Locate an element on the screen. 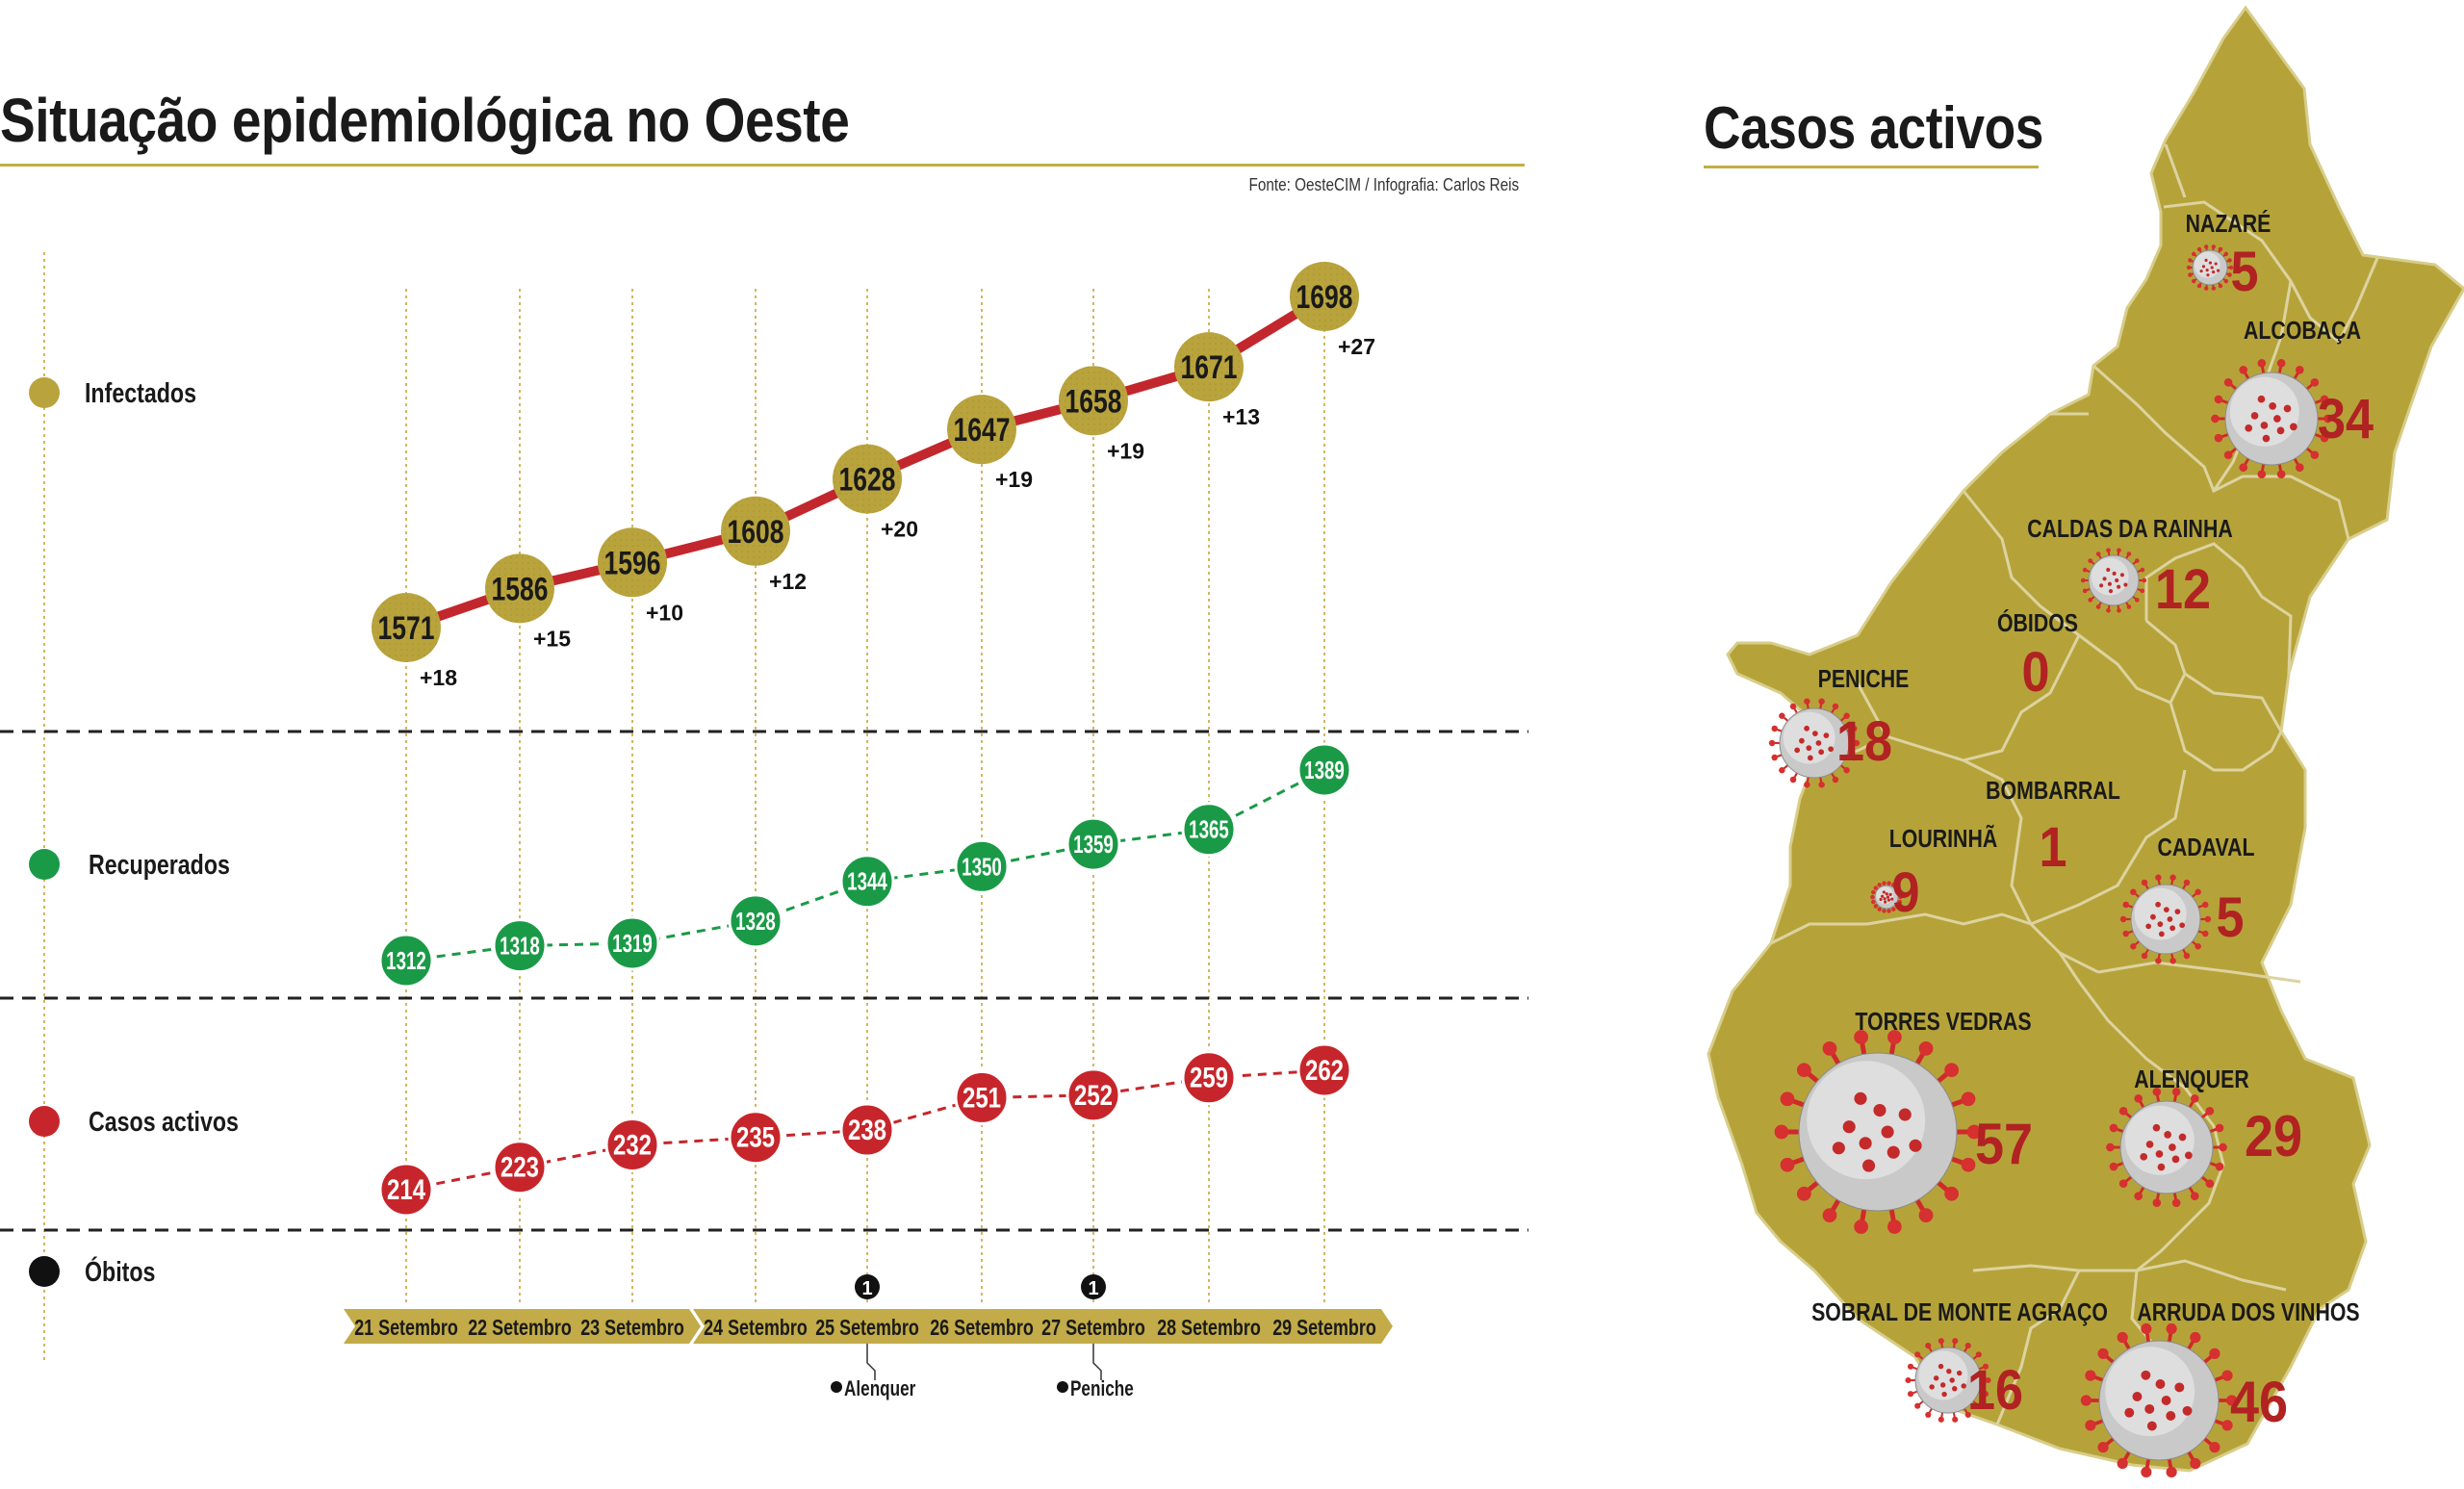 This screenshot has height=1489, width=2464. value-label-recuperados: 1389 is located at coordinates (1324, 770).